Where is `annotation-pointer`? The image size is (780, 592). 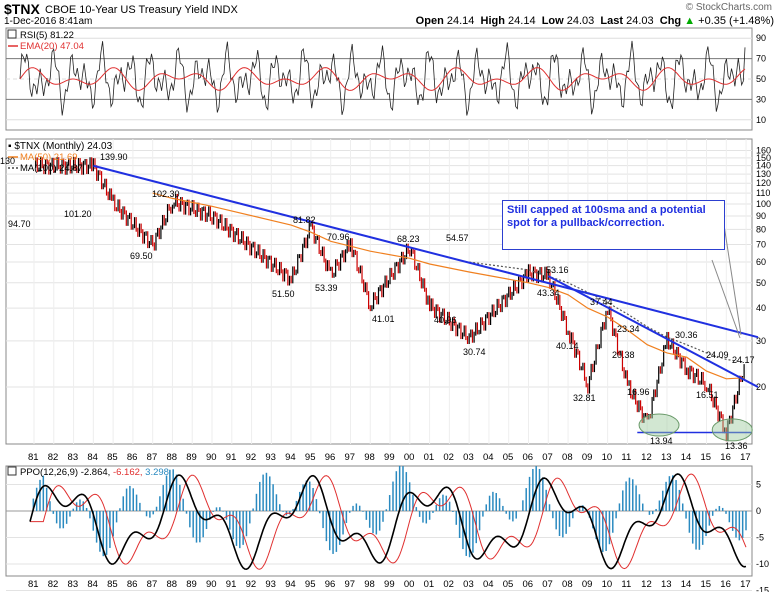
annotation-pointer is located at coordinates (726, 299).